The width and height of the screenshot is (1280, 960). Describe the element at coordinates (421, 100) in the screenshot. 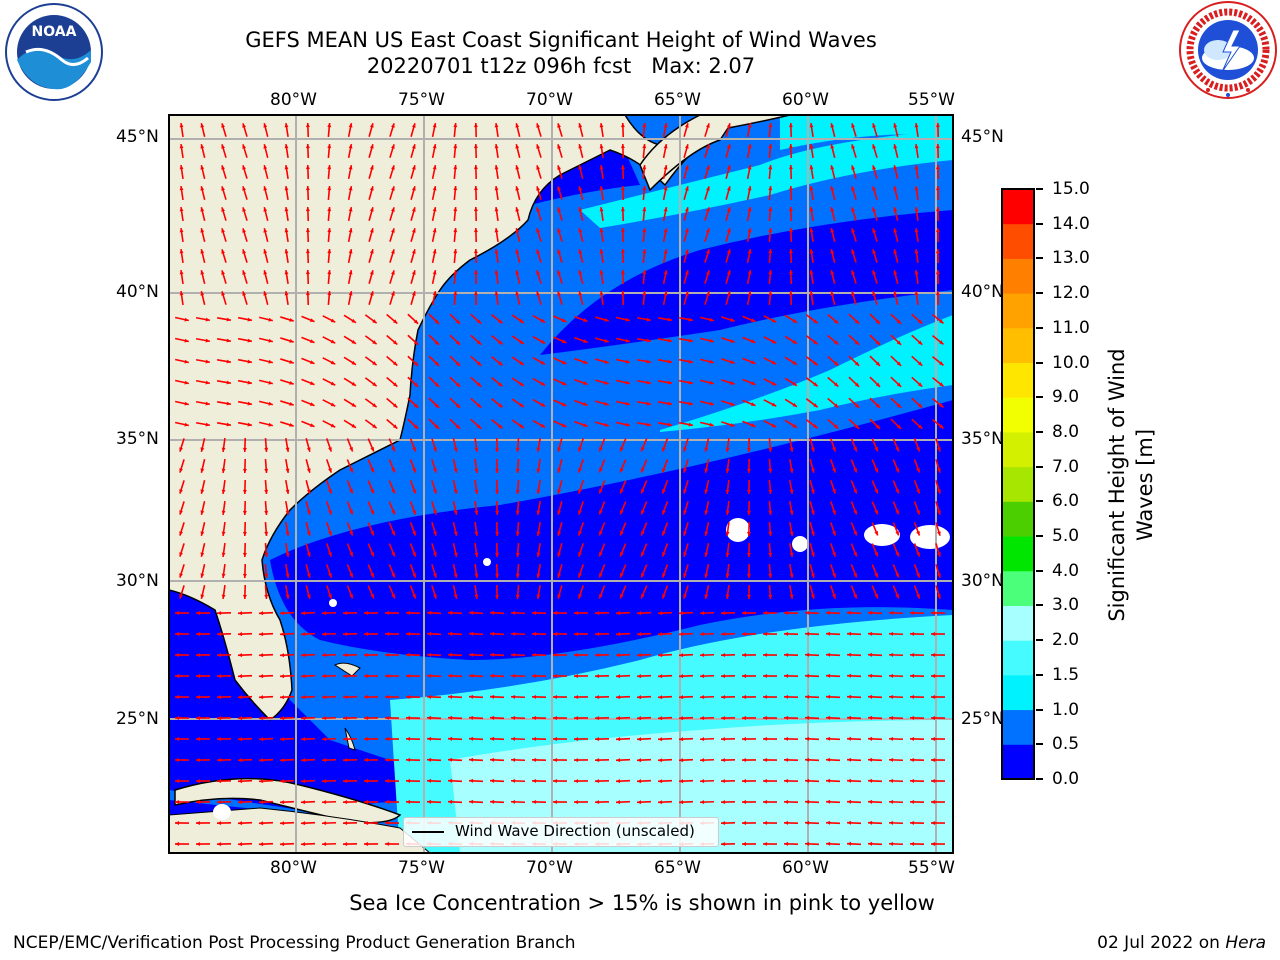

I see `lon-label-top: 75°W` at that location.